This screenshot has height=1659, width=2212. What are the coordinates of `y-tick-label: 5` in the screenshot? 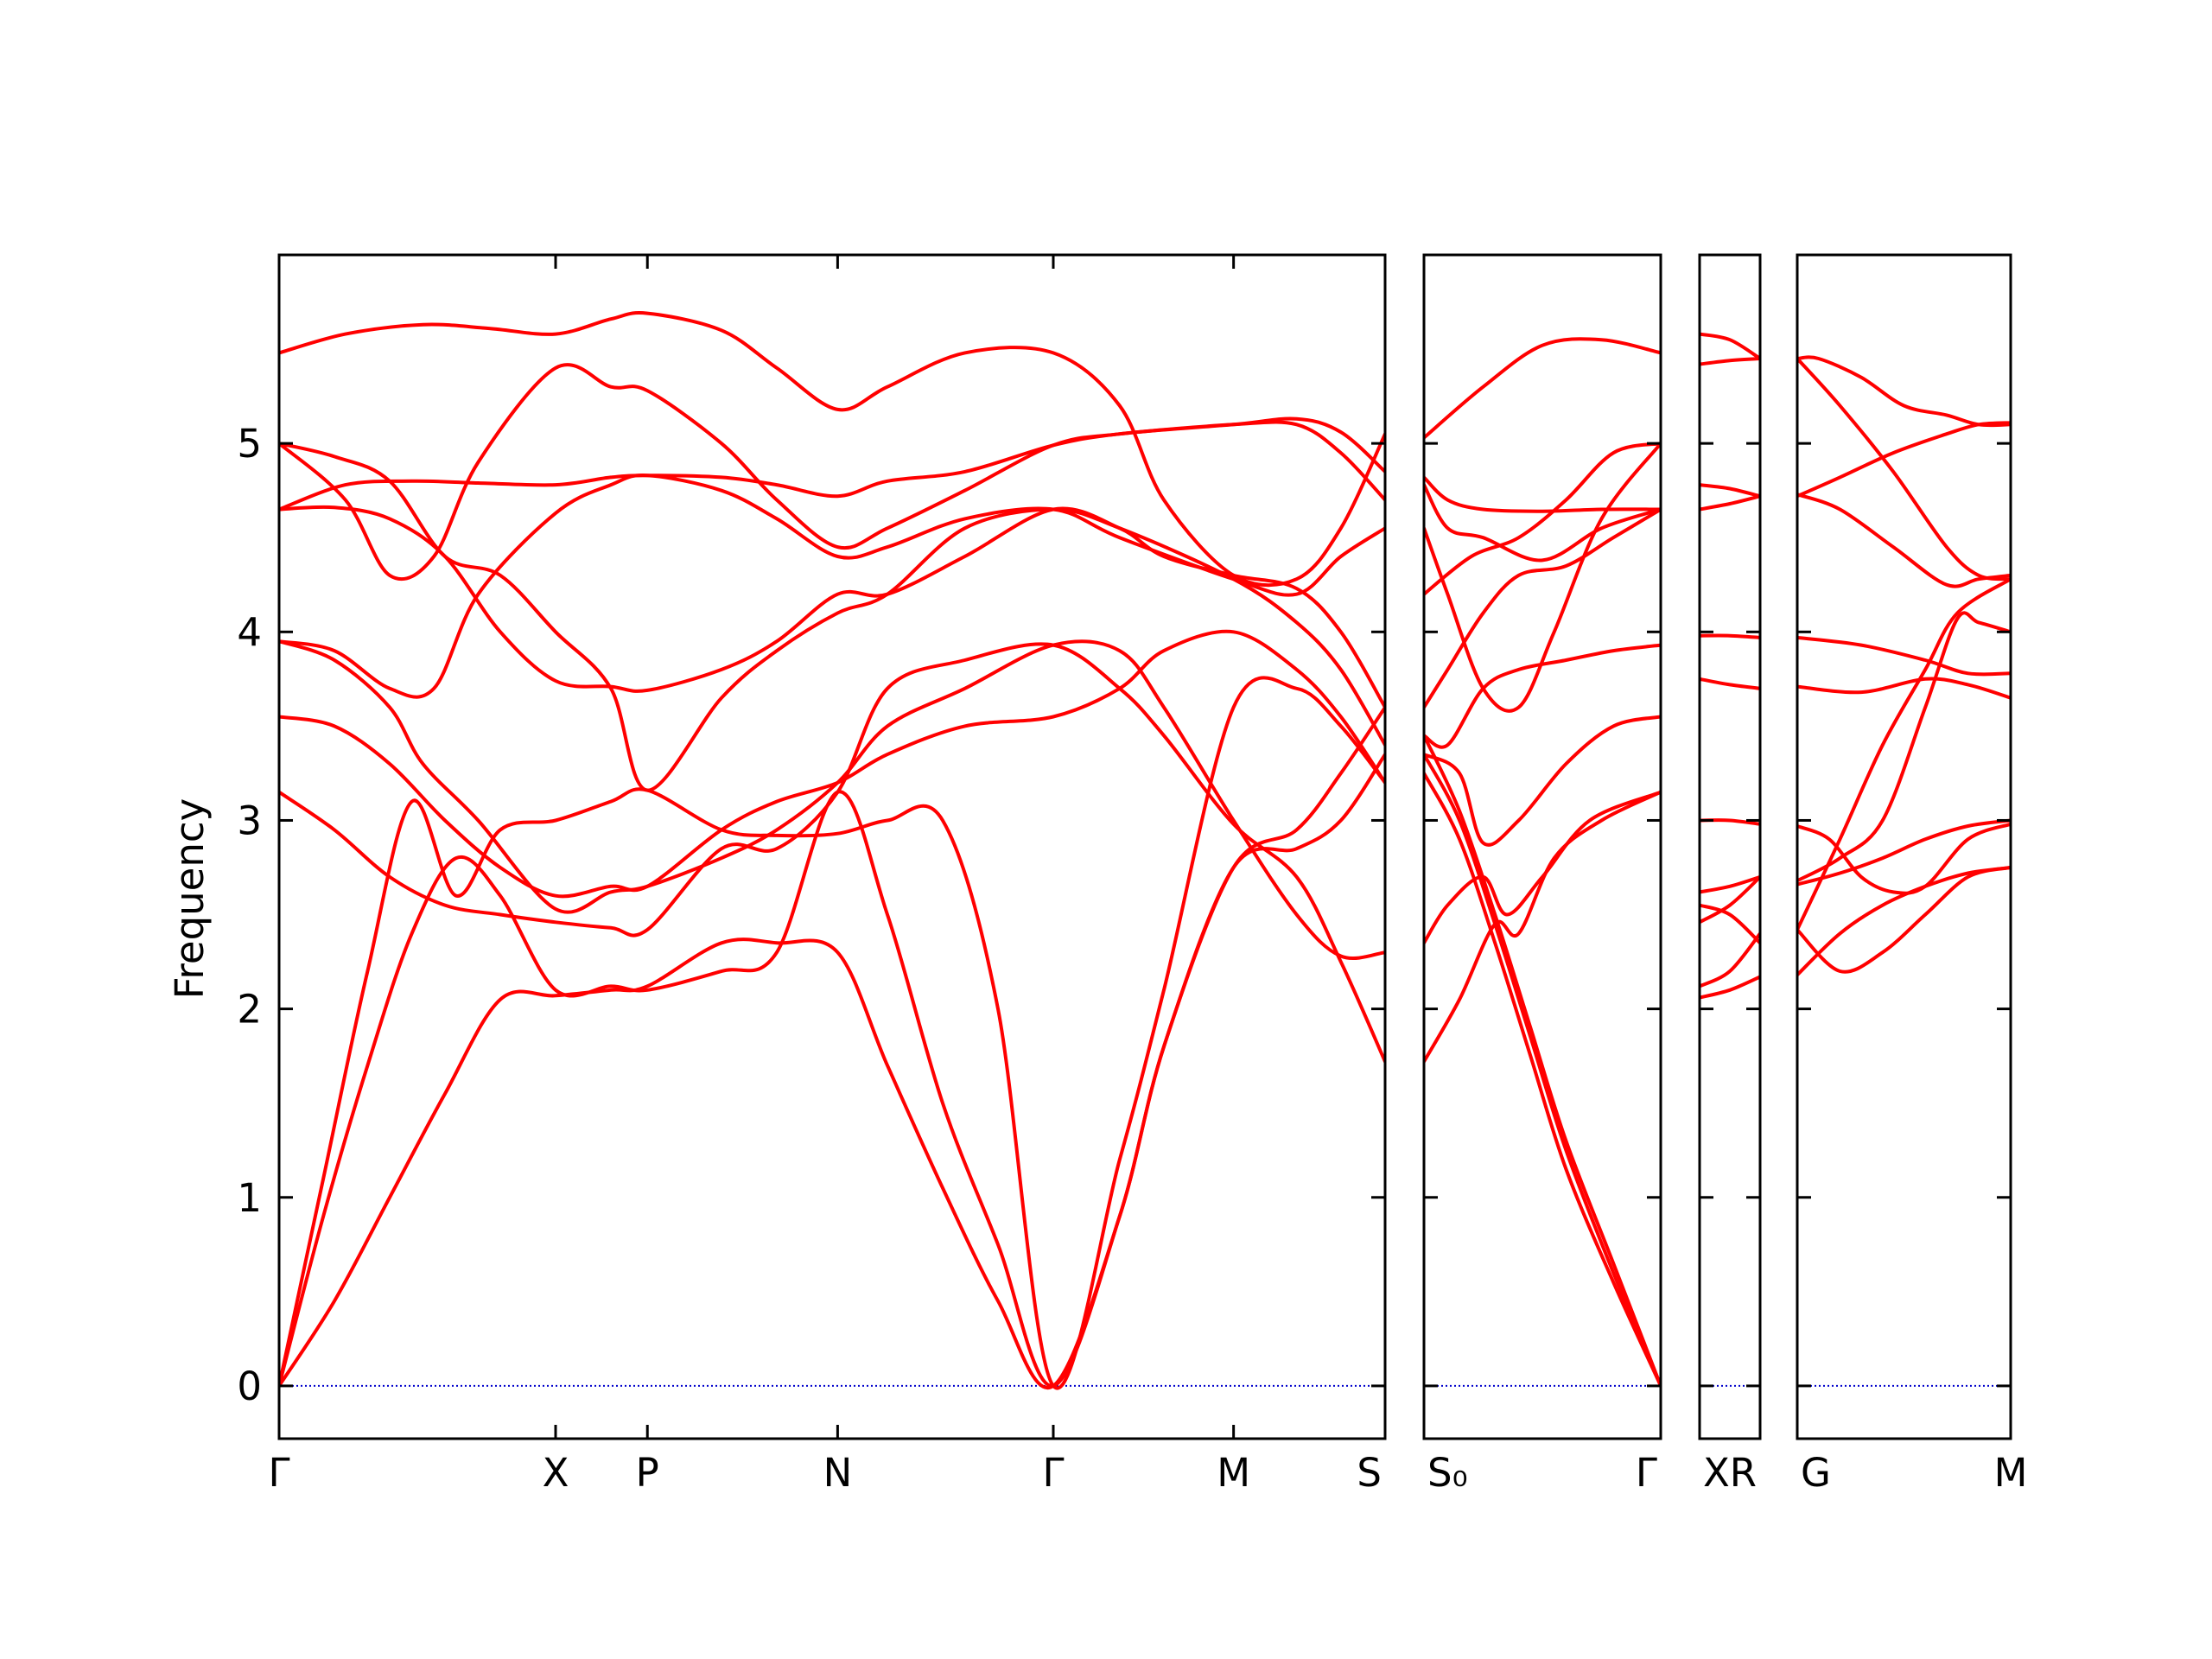 It's located at (249, 444).